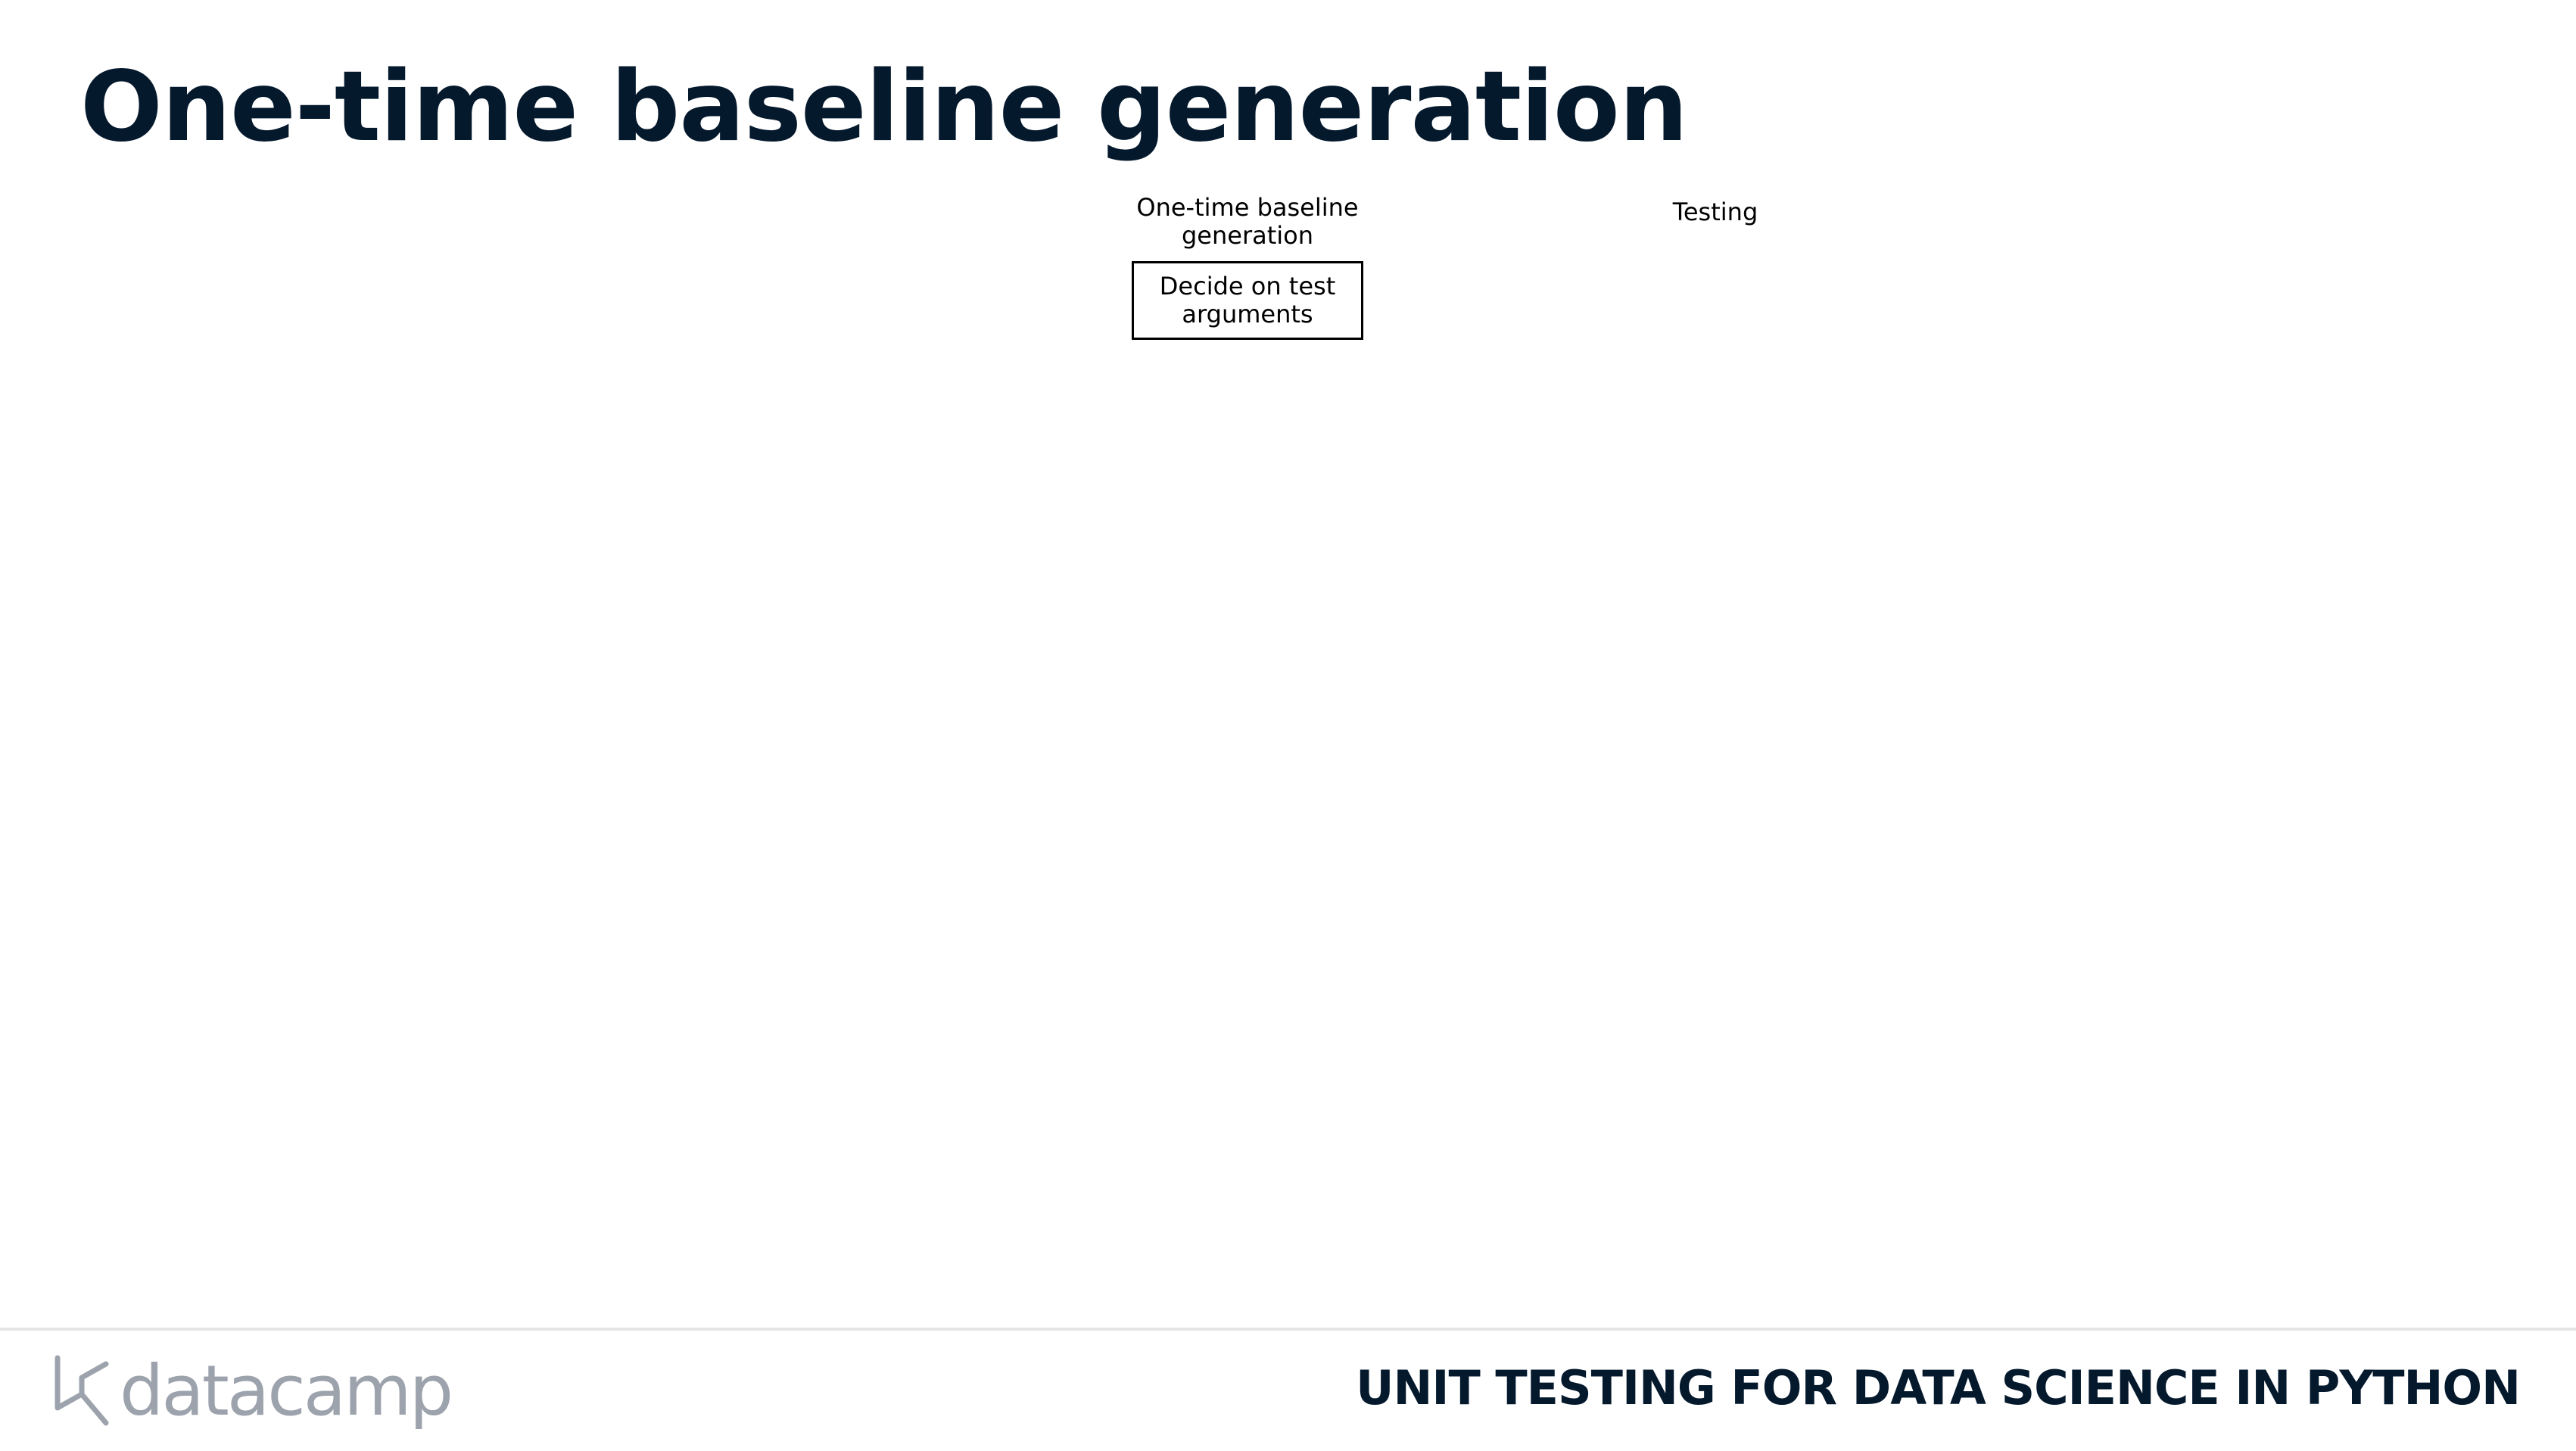  Describe the element at coordinates (1247, 221) in the screenshot. I see `baseline-column-header: One-time baseline generation` at that location.